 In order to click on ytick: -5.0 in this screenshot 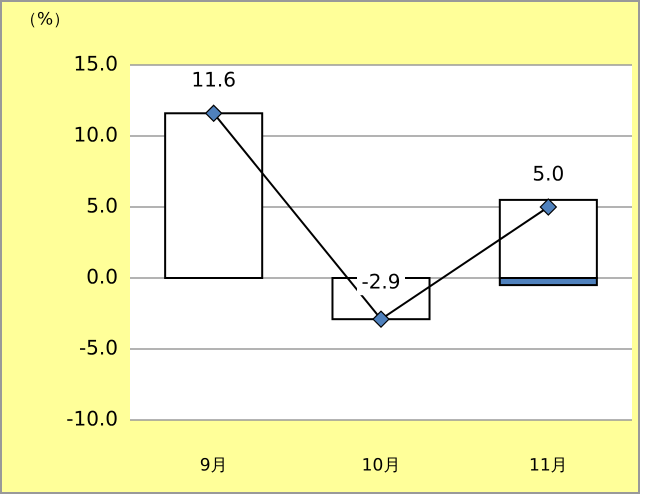, I will do `click(98, 347)`.